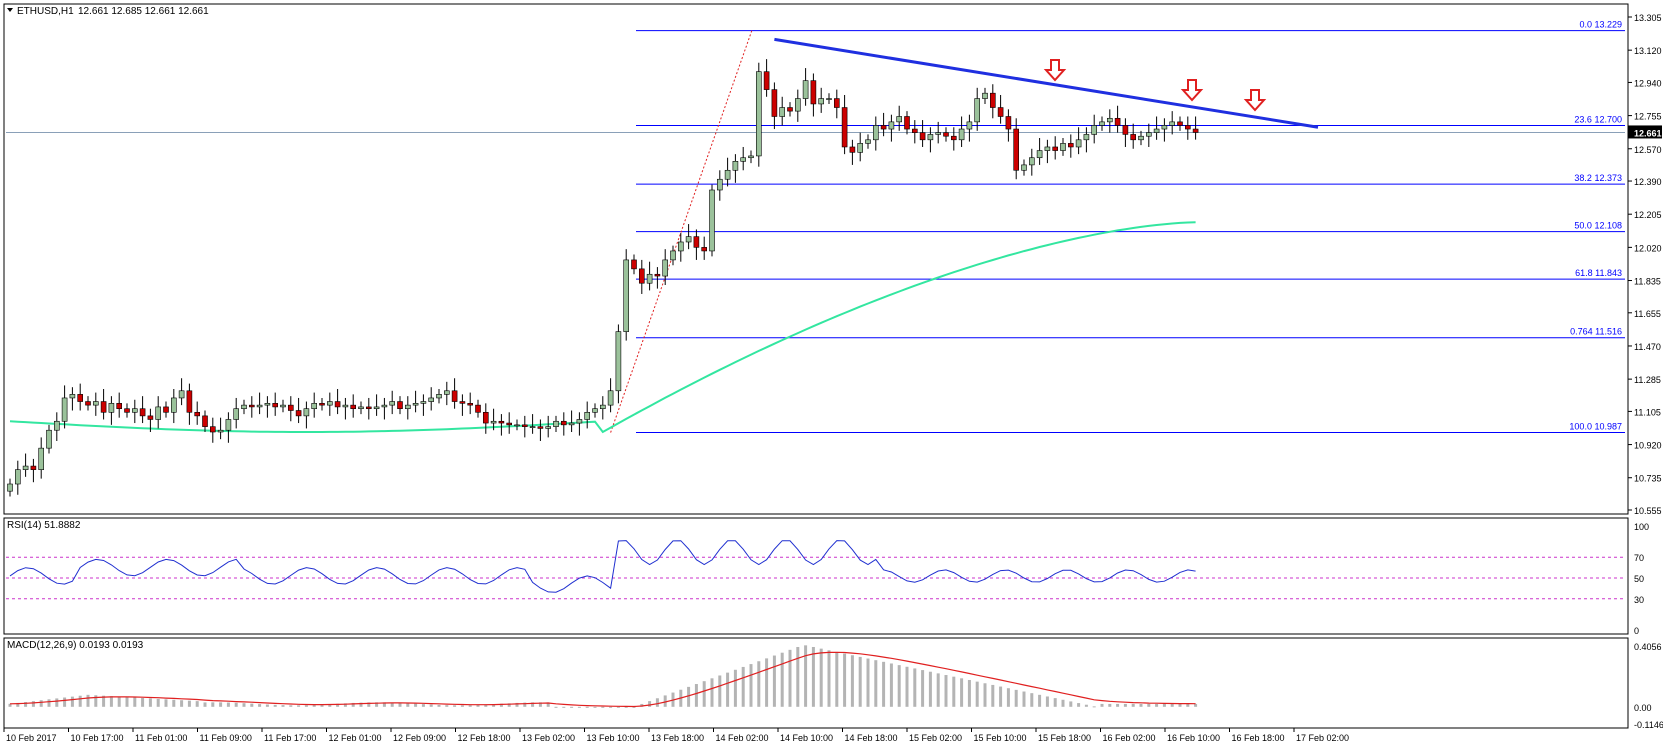 This screenshot has width=1663, height=752. What do you see at coordinates (45, 11) in the screenshot?
I see `symbol-label: ETHUSD,H1` at bounding box center [45, 11].